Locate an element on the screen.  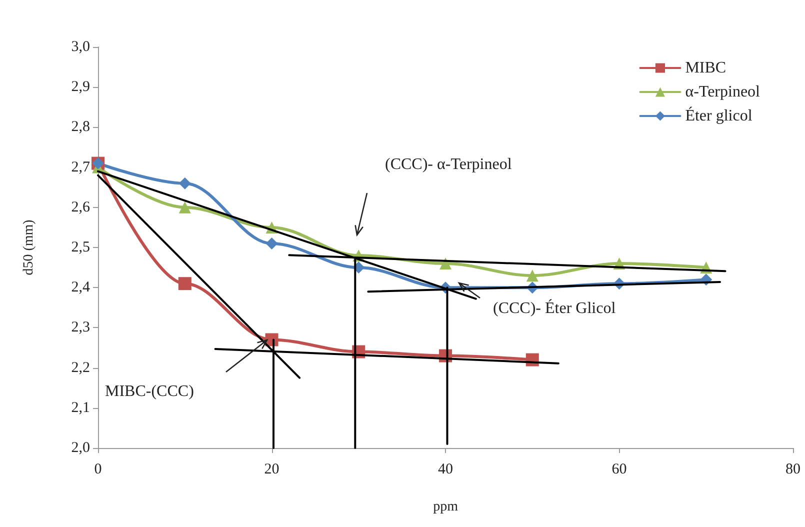
y-tick-label: 2,3 is located at coordinates (80, 328).